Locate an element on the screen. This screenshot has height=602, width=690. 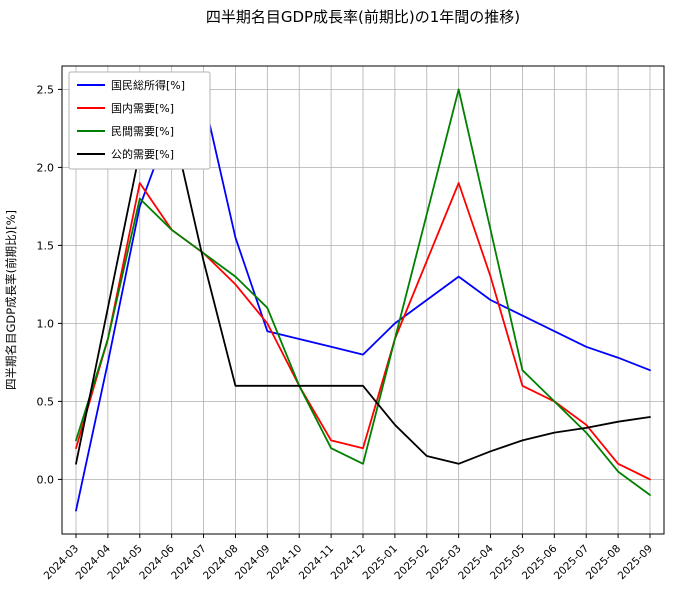
y-tick-label: 0.0 is located at coordinates (46, 479).